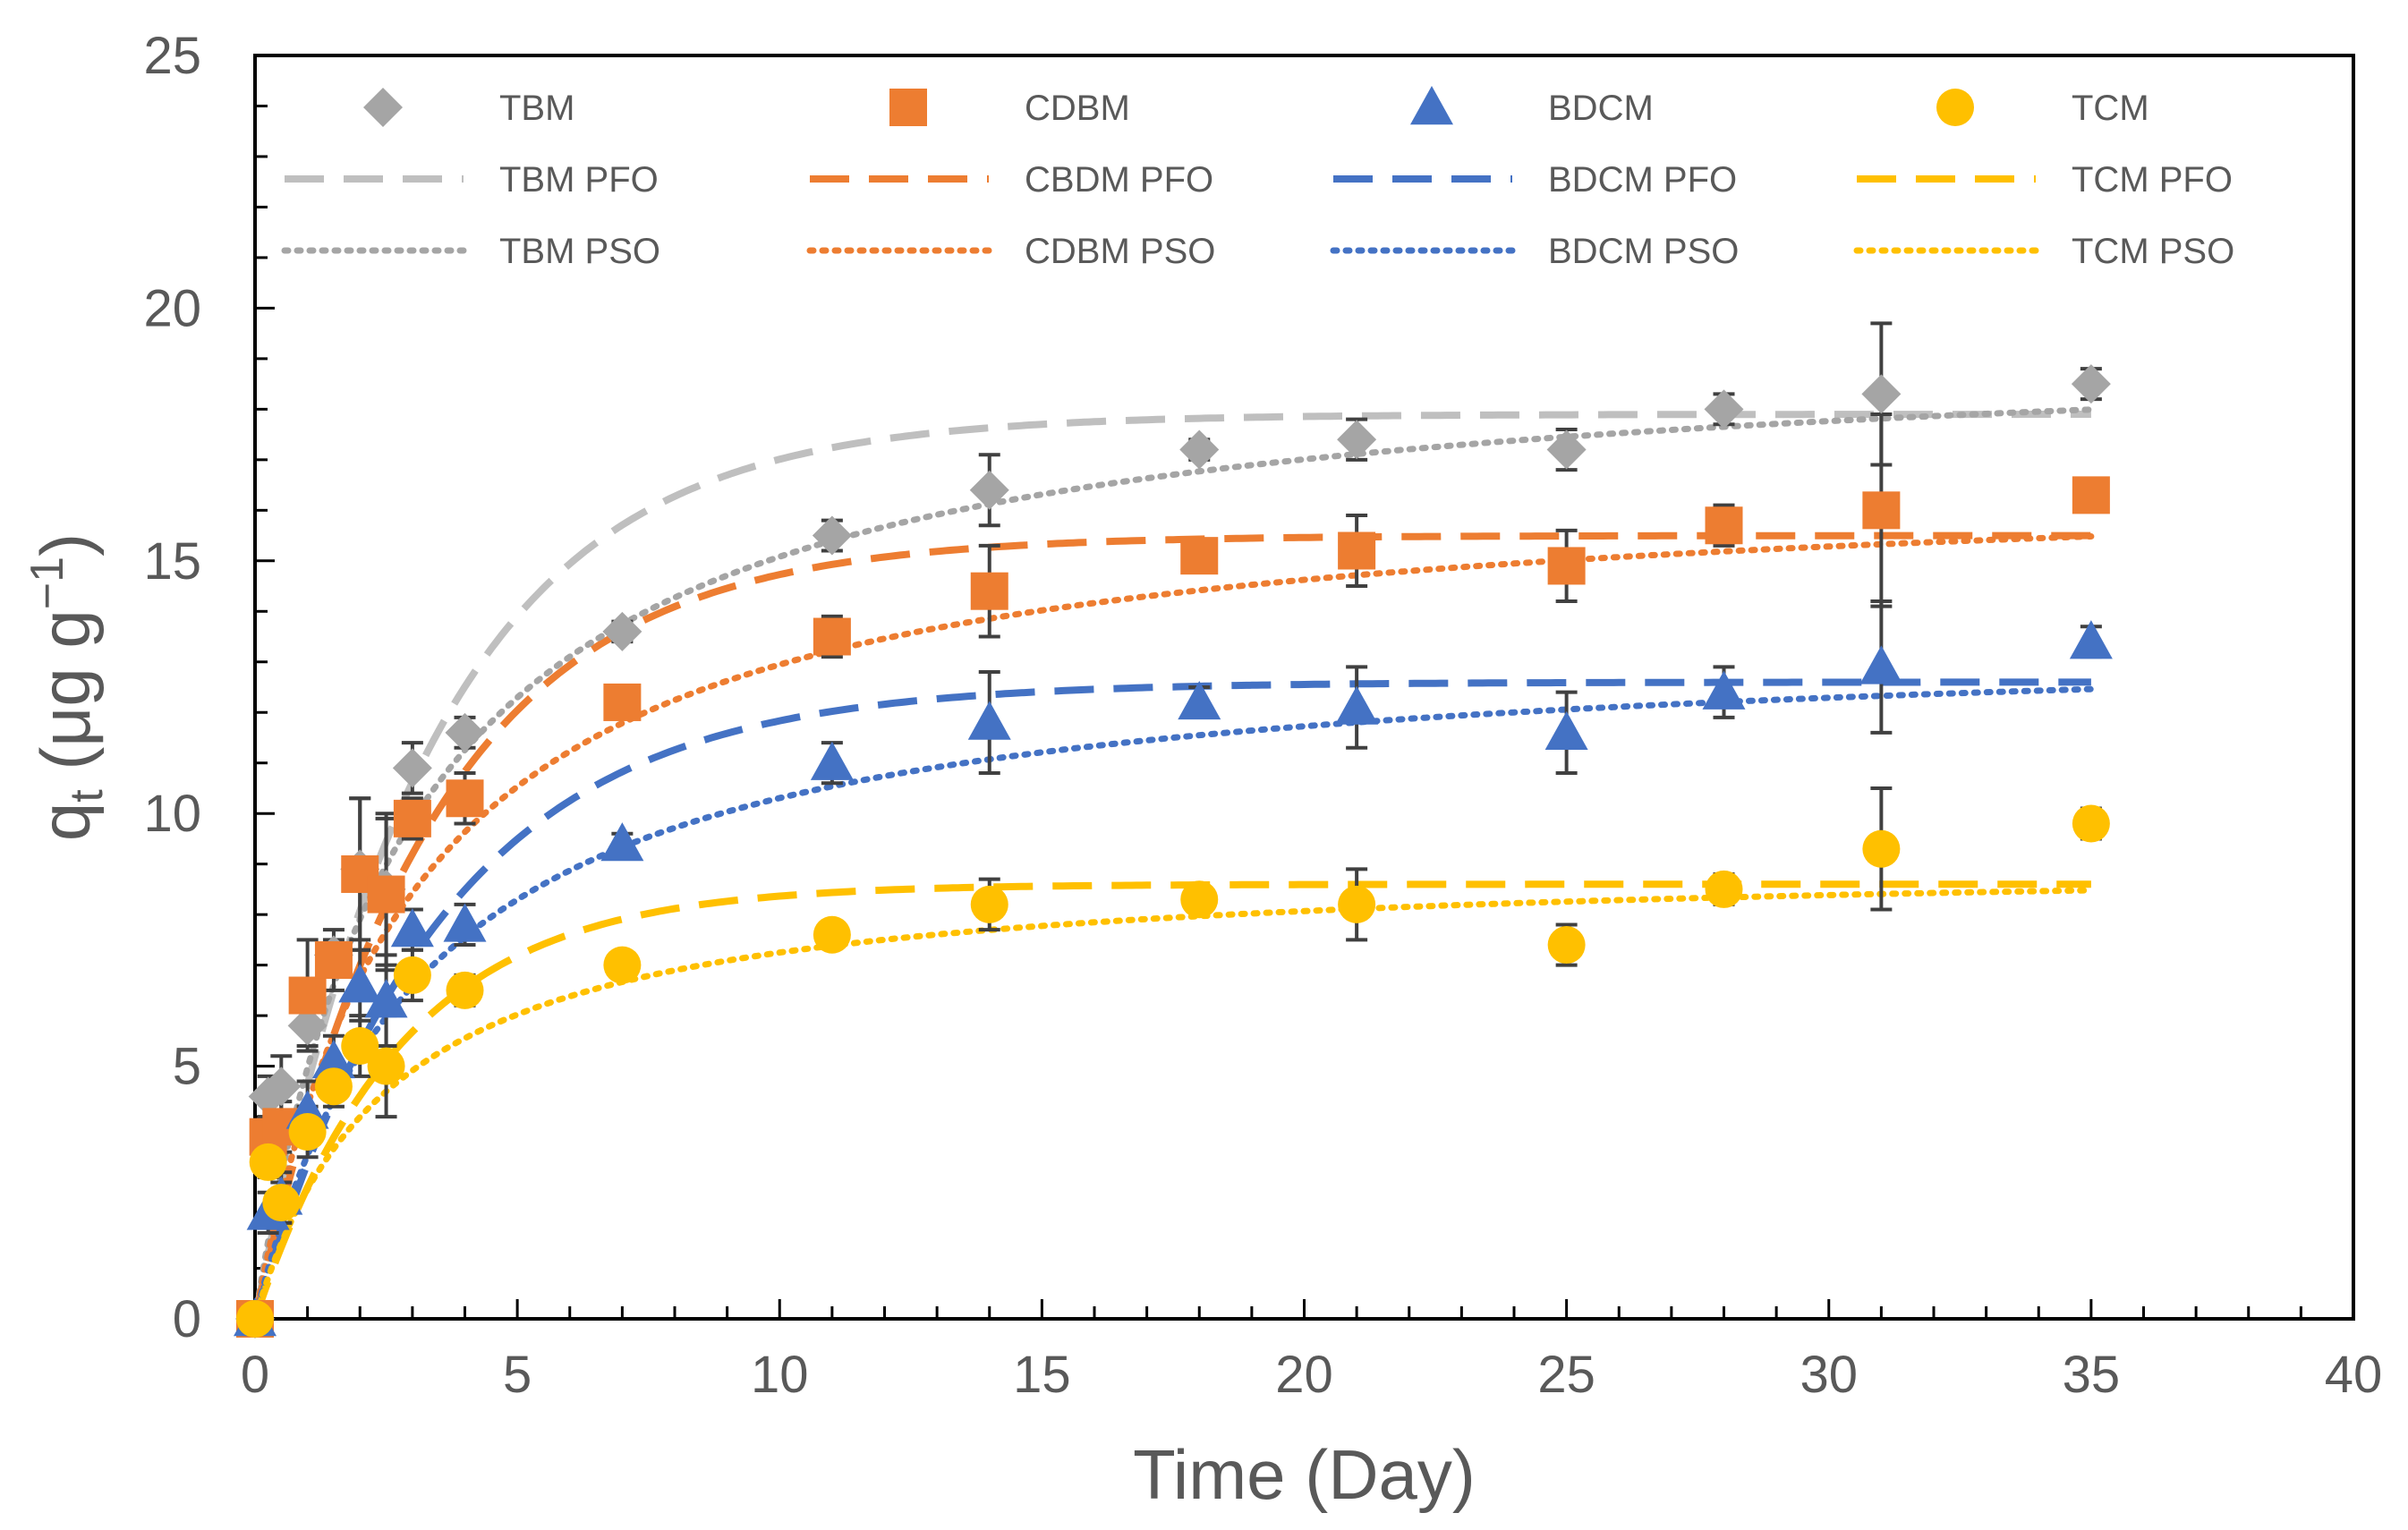  What do you see at coordinates (1304, 1474) in the screenshot?
I see `x-axis-title: Time (Day)` at bounding box center [1304, 1474].